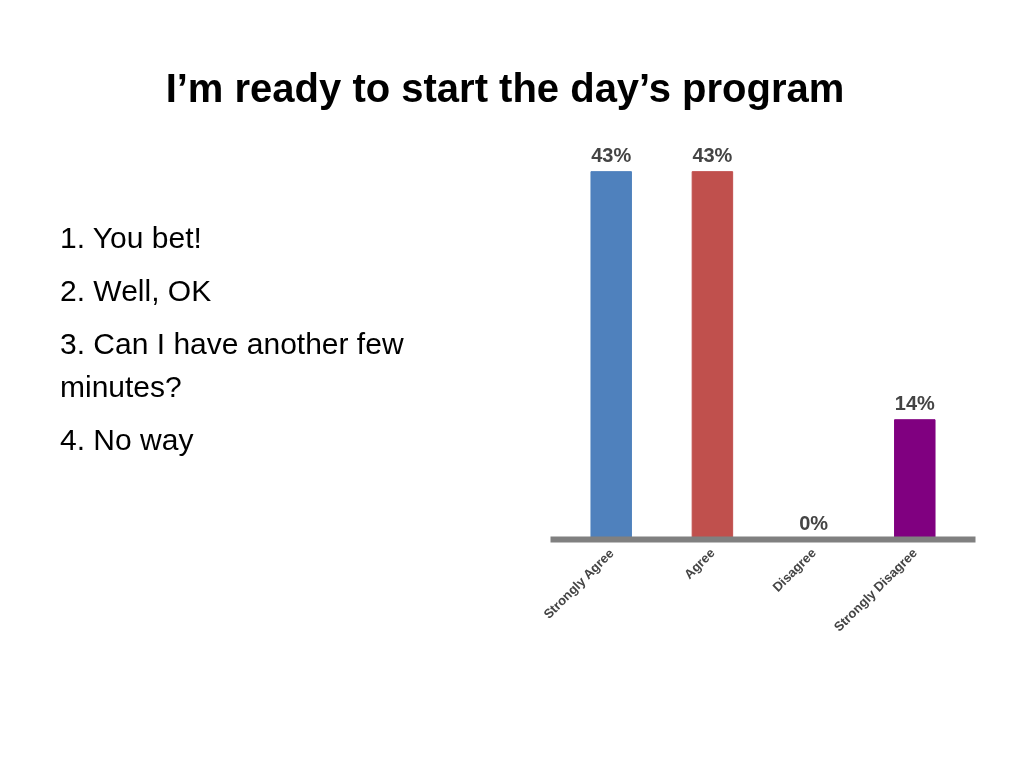 This screenshot has width=1024, height=768. I want to click on chart-title: I’m ready to start the day’s program, so click(505, 88).